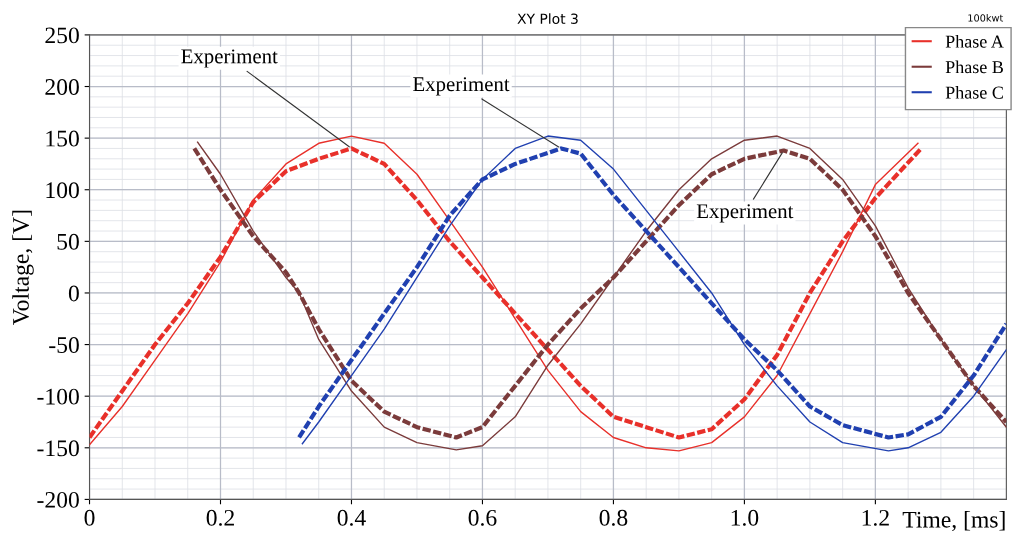  I want to click on x-axis-title: Time, [ms], so click(953, 521).